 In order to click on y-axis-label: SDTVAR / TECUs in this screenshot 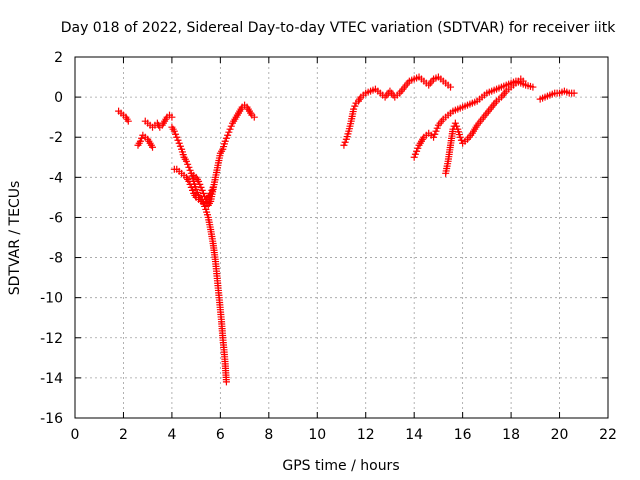, I will do `click(15, 238)`.